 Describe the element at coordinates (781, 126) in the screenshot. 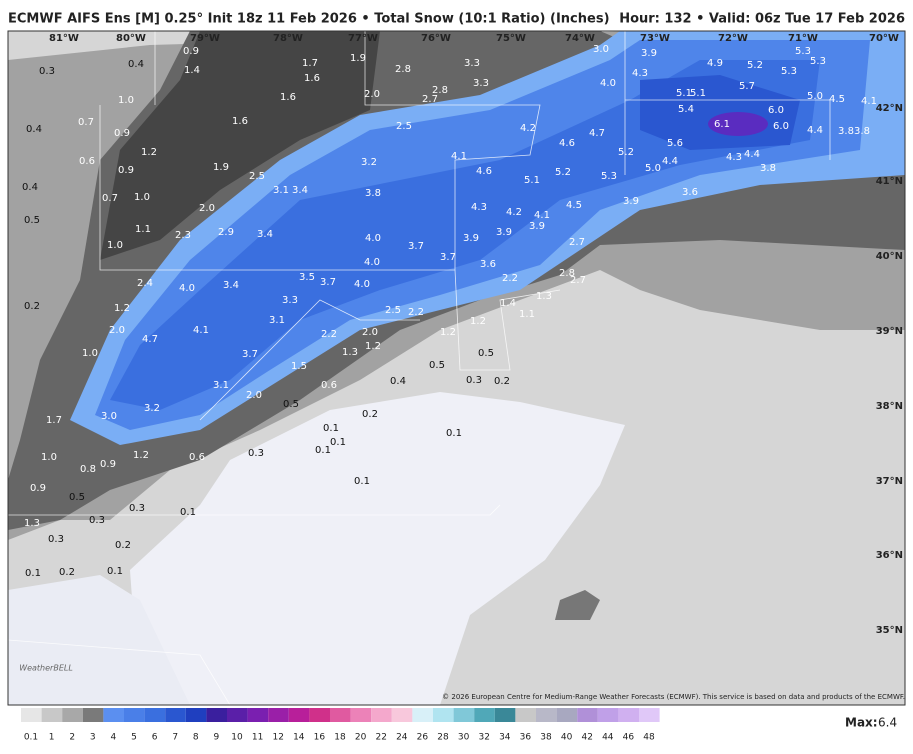

I see `snow-amount: 6.0` at that location.